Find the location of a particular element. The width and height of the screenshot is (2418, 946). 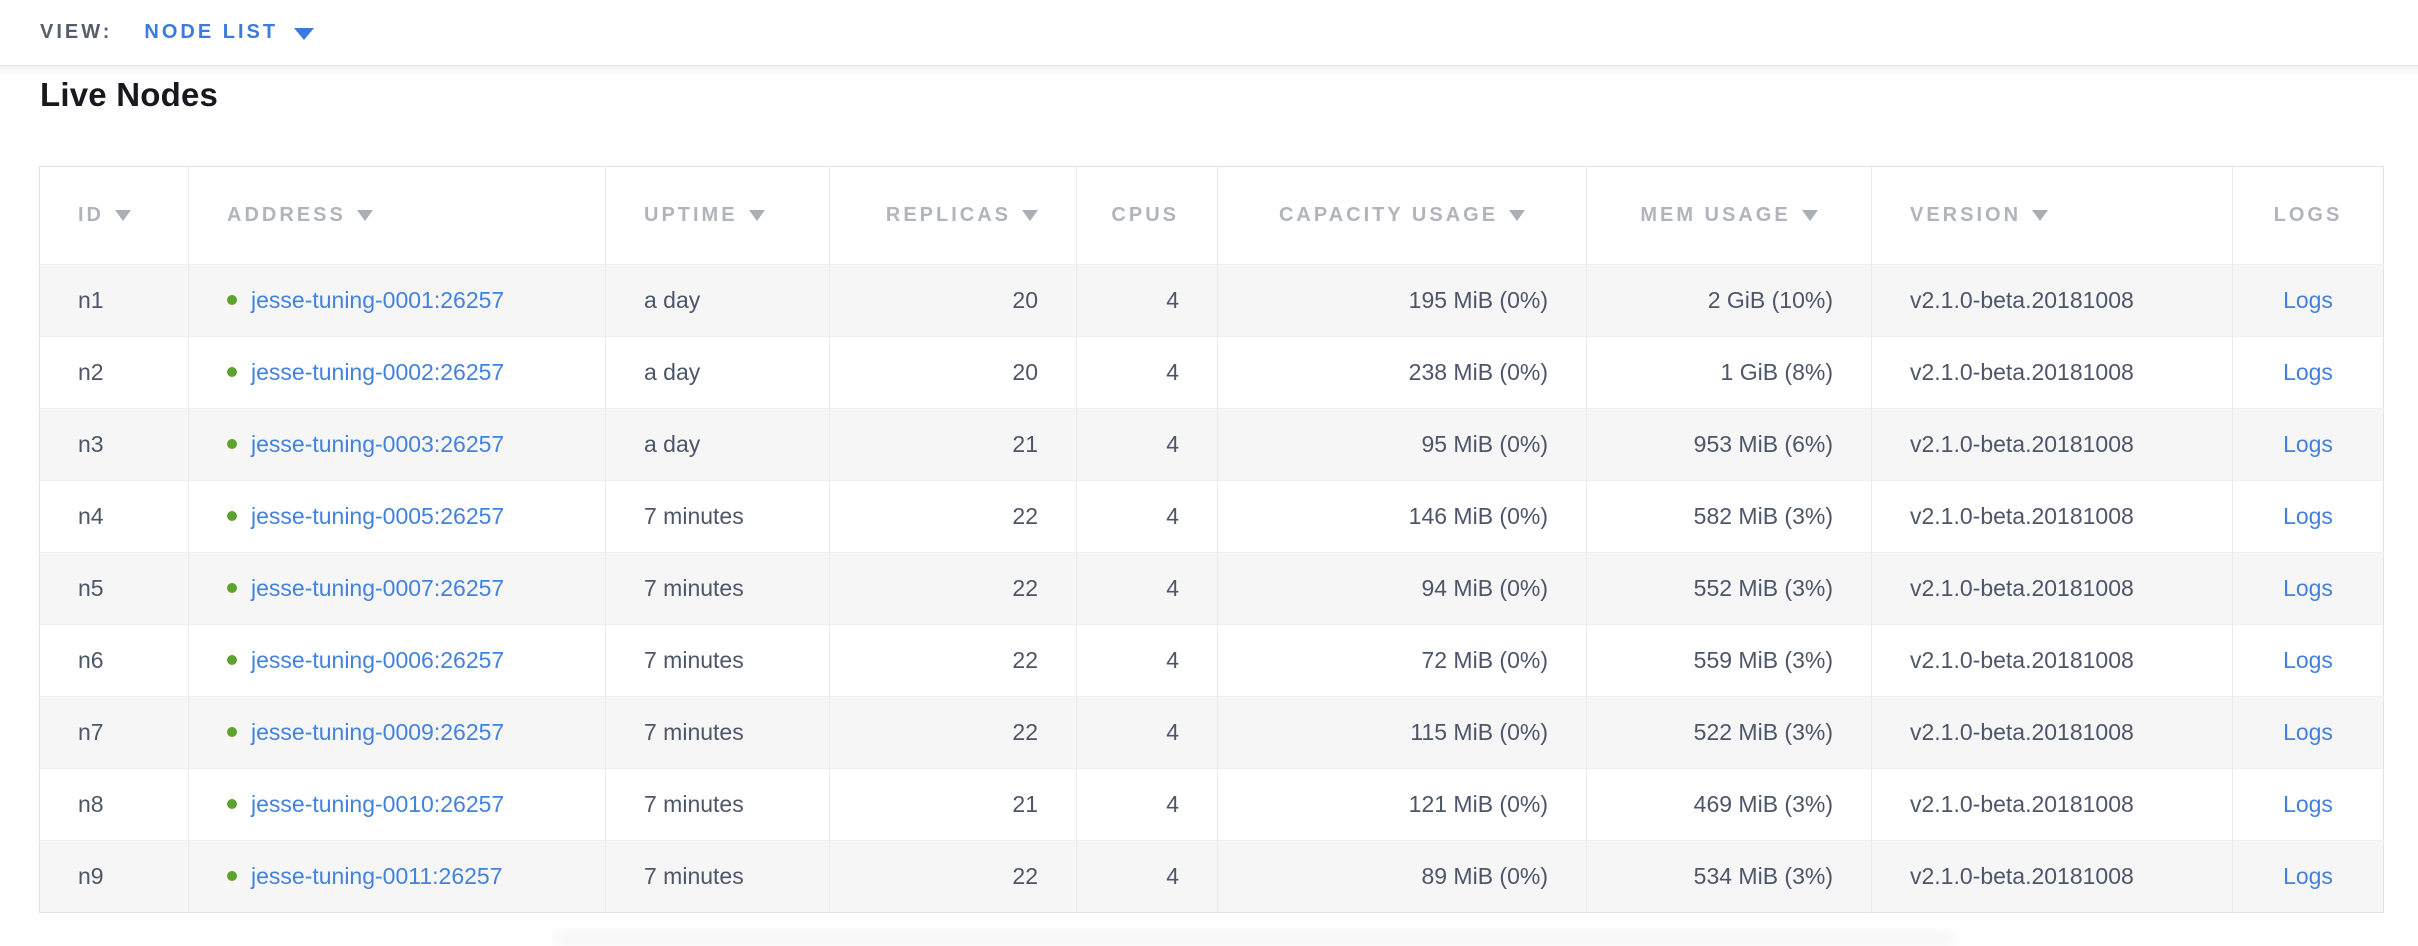

node-id-cell: n4 is located at coordinates (114, 516).